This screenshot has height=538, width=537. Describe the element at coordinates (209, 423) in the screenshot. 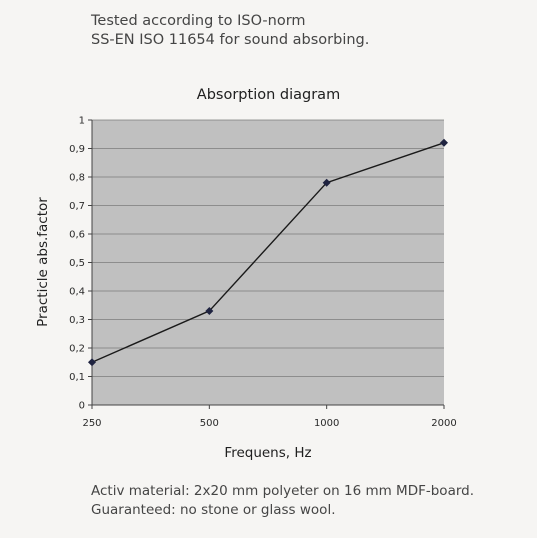

I see `x-tick-label: 500` at that location.